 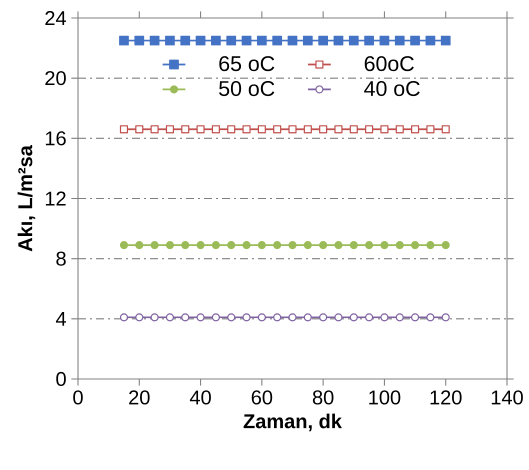 What do you see at coordinates (293, 423) in the screenshot?
I see `x-axis-title: Zaman, dk` at bounding box center [293, 423].